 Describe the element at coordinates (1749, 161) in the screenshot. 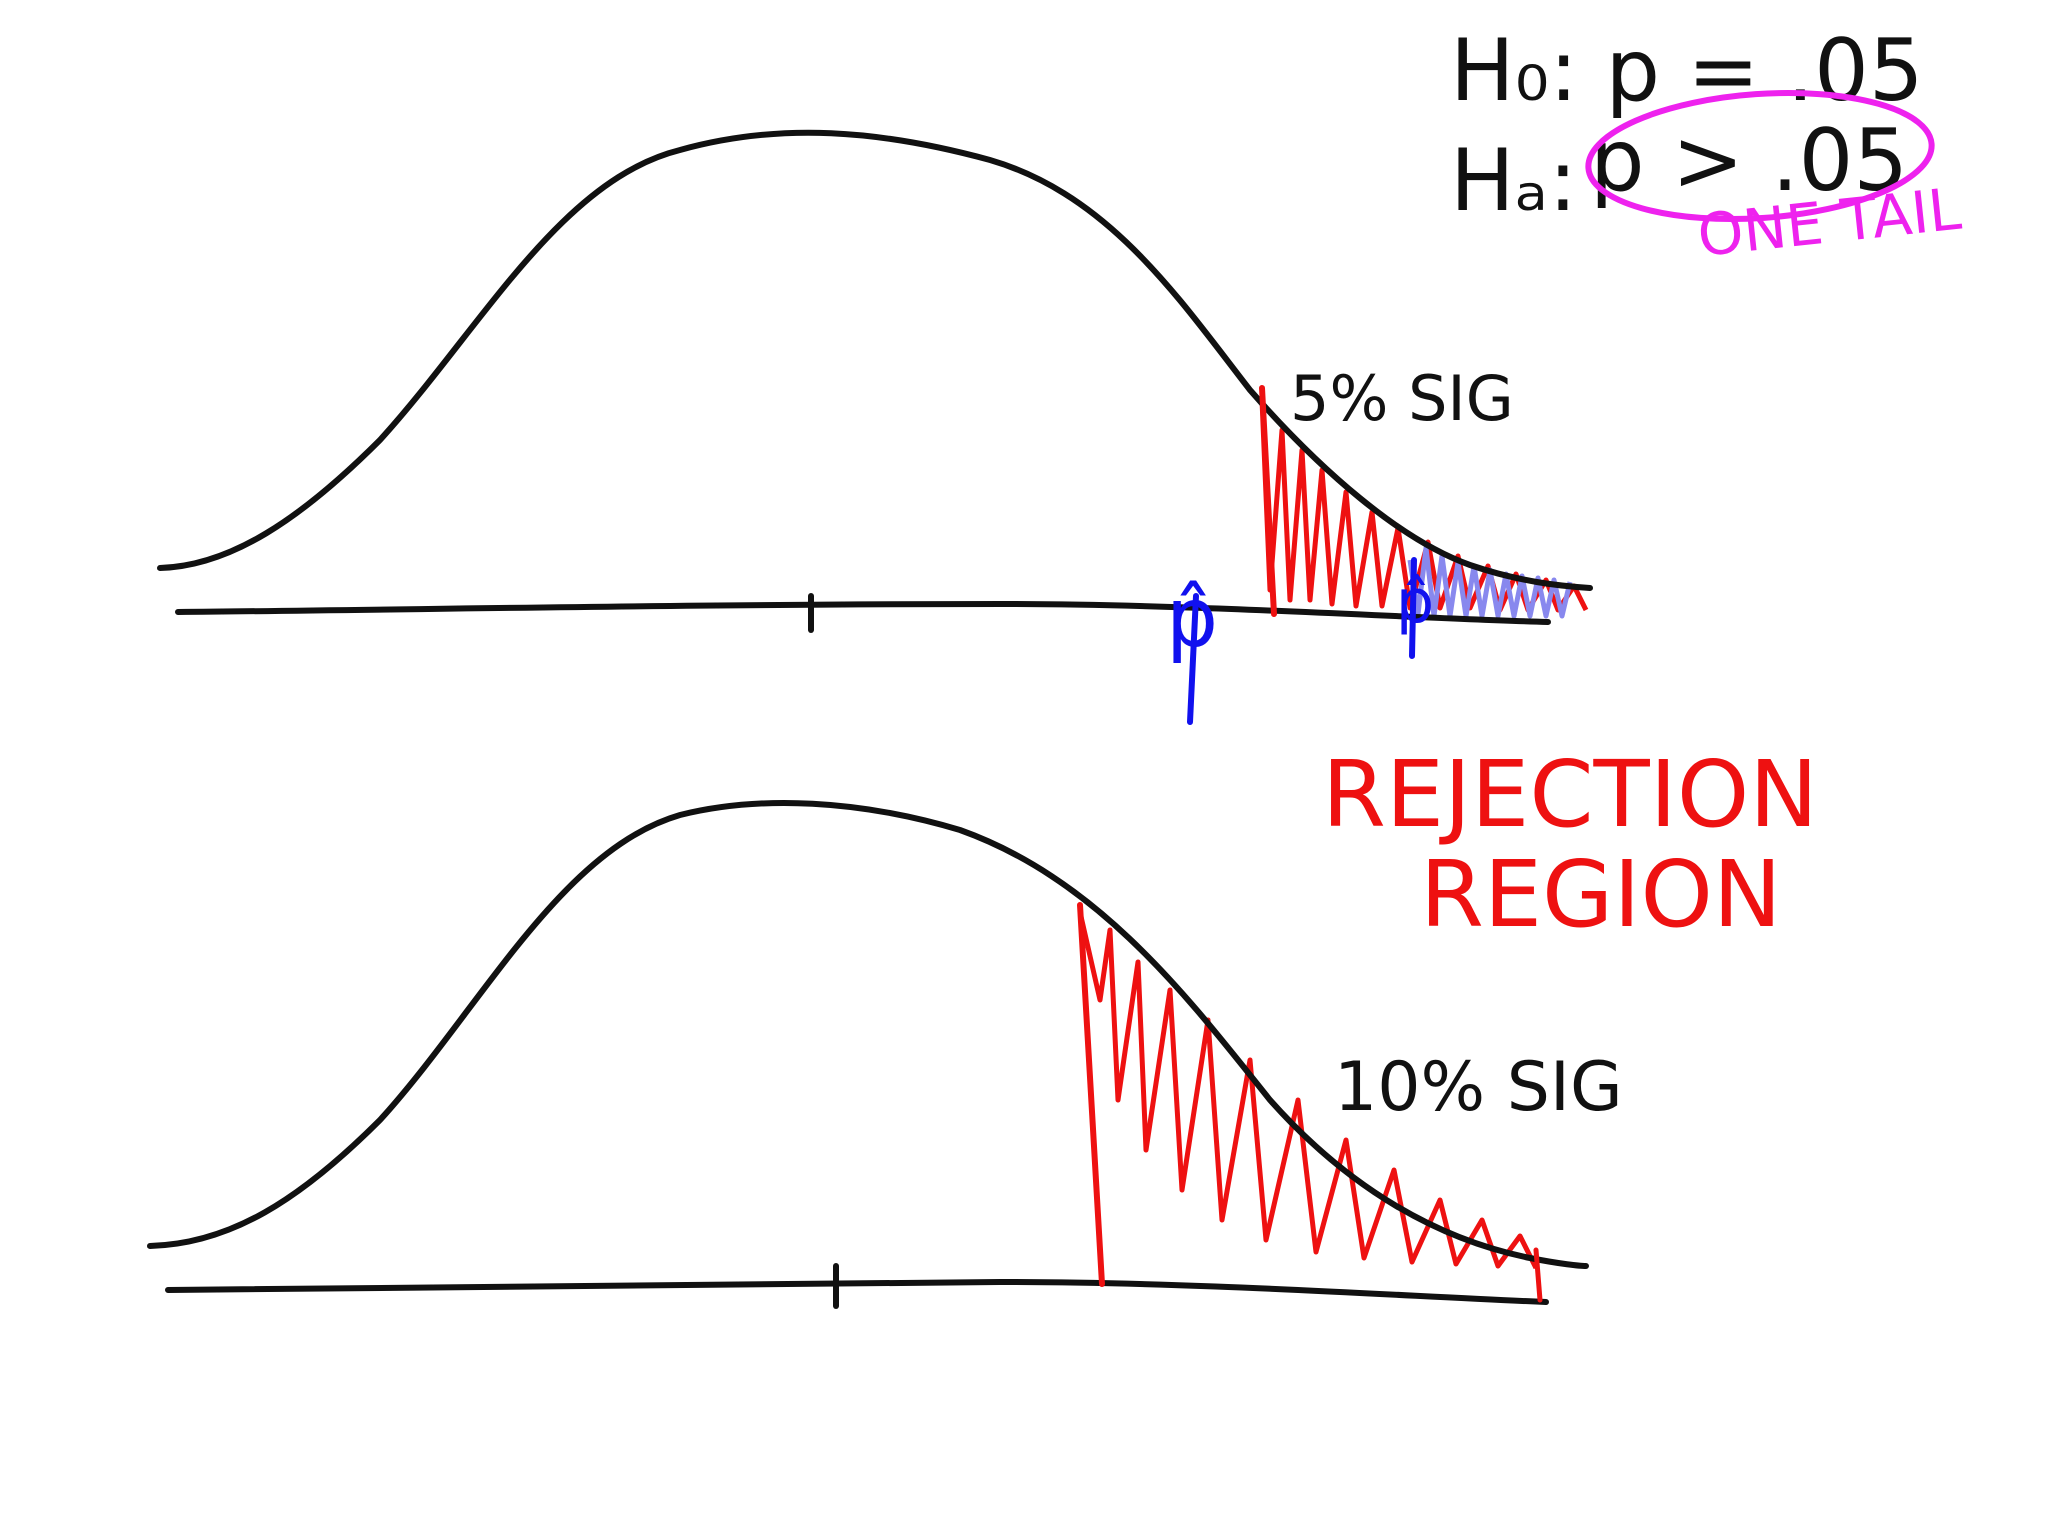

I see `alternative-hypothesis: p > .05` at that location.